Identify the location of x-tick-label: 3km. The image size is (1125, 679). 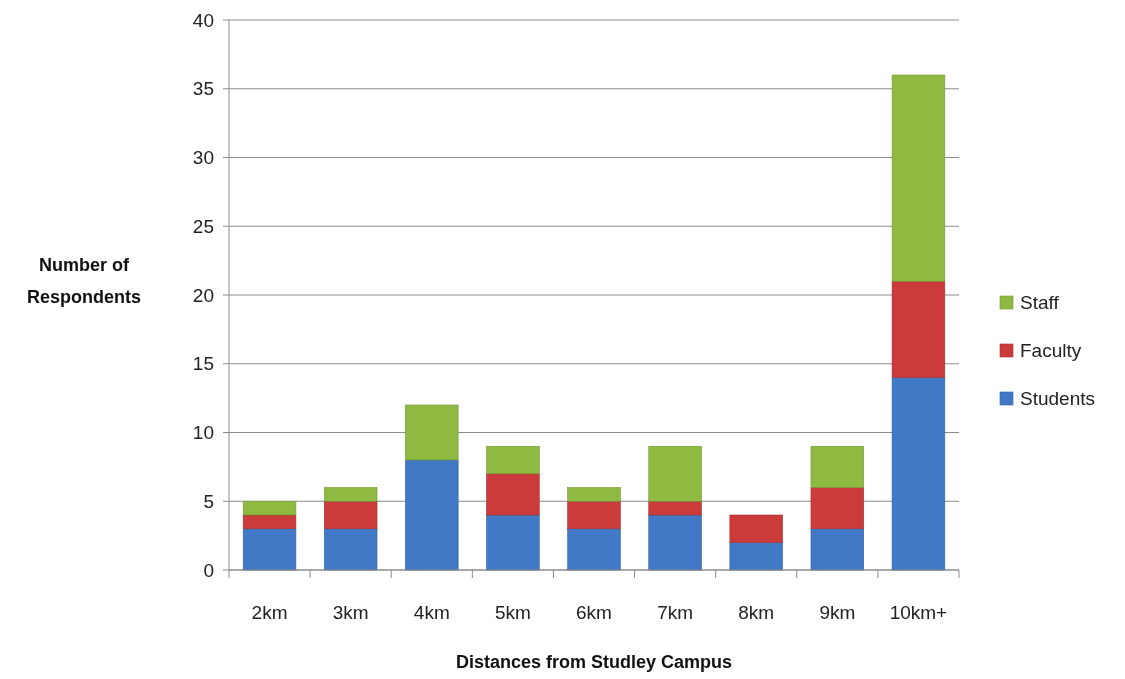
(350, 612).